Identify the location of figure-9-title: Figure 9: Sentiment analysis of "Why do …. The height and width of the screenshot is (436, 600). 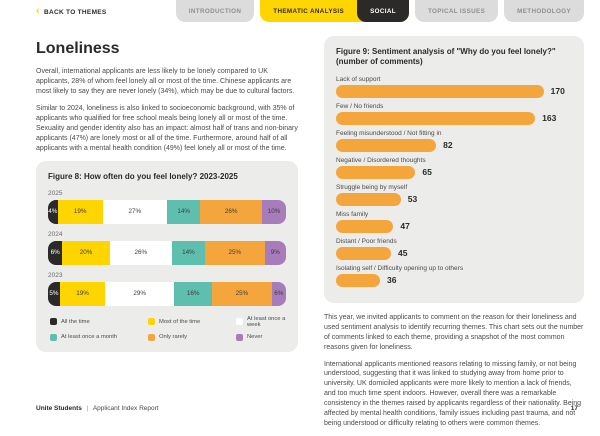
(454, 57).